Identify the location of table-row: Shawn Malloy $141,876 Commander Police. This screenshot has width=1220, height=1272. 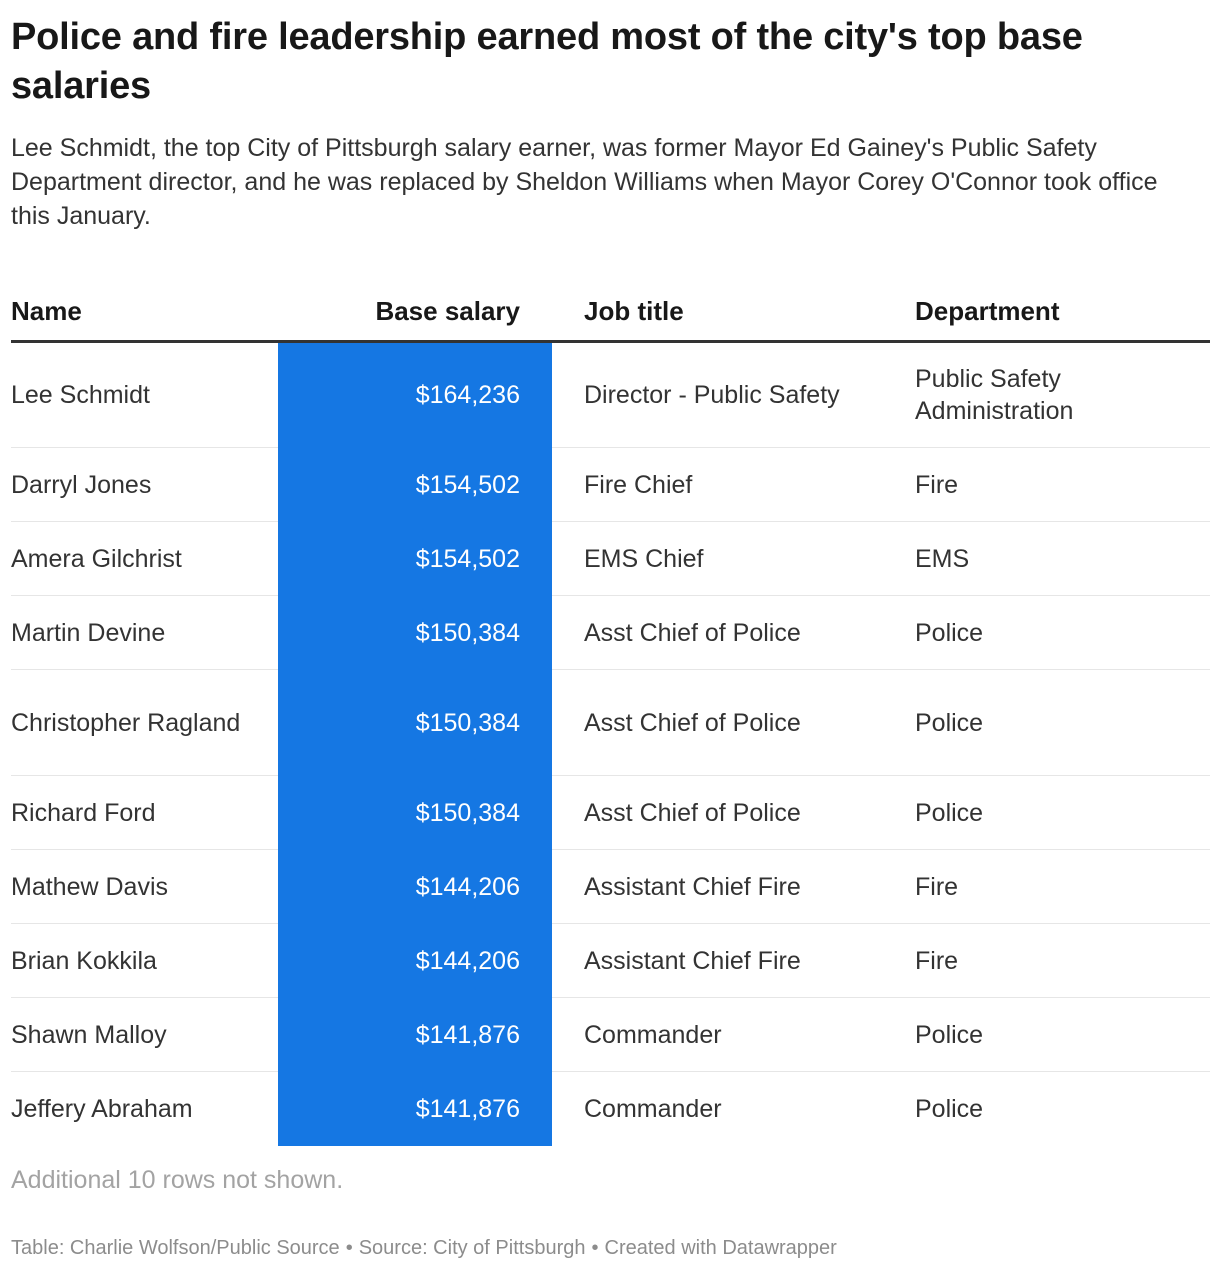
(610, 1034).